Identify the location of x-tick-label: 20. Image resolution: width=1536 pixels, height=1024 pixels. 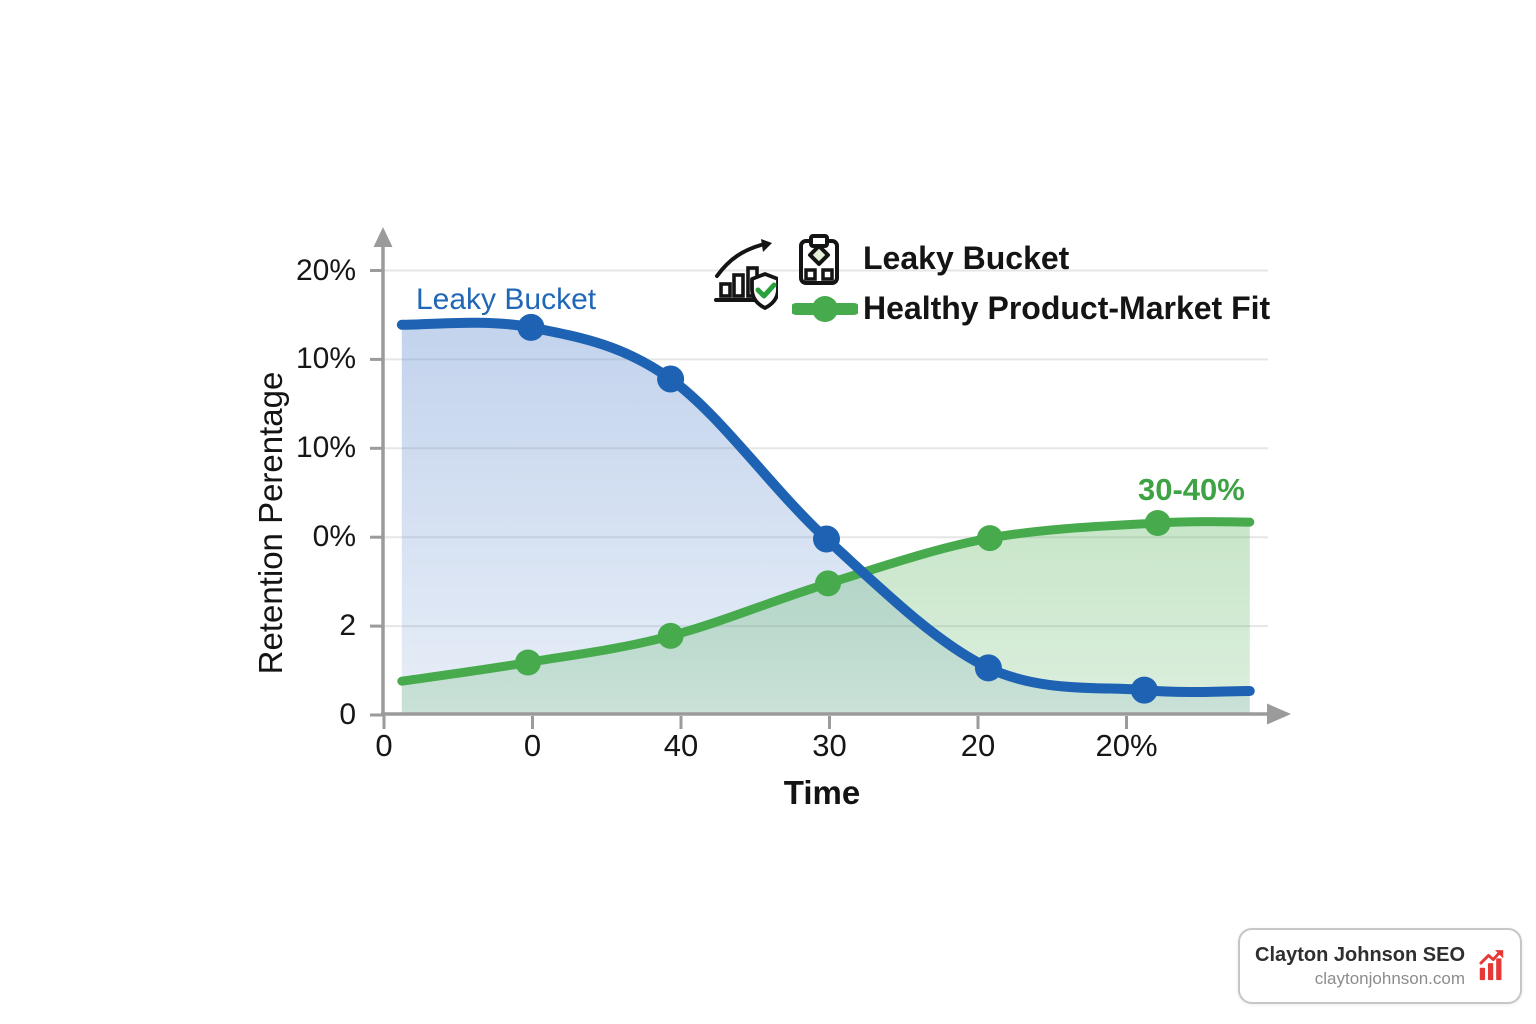
(978, 745).